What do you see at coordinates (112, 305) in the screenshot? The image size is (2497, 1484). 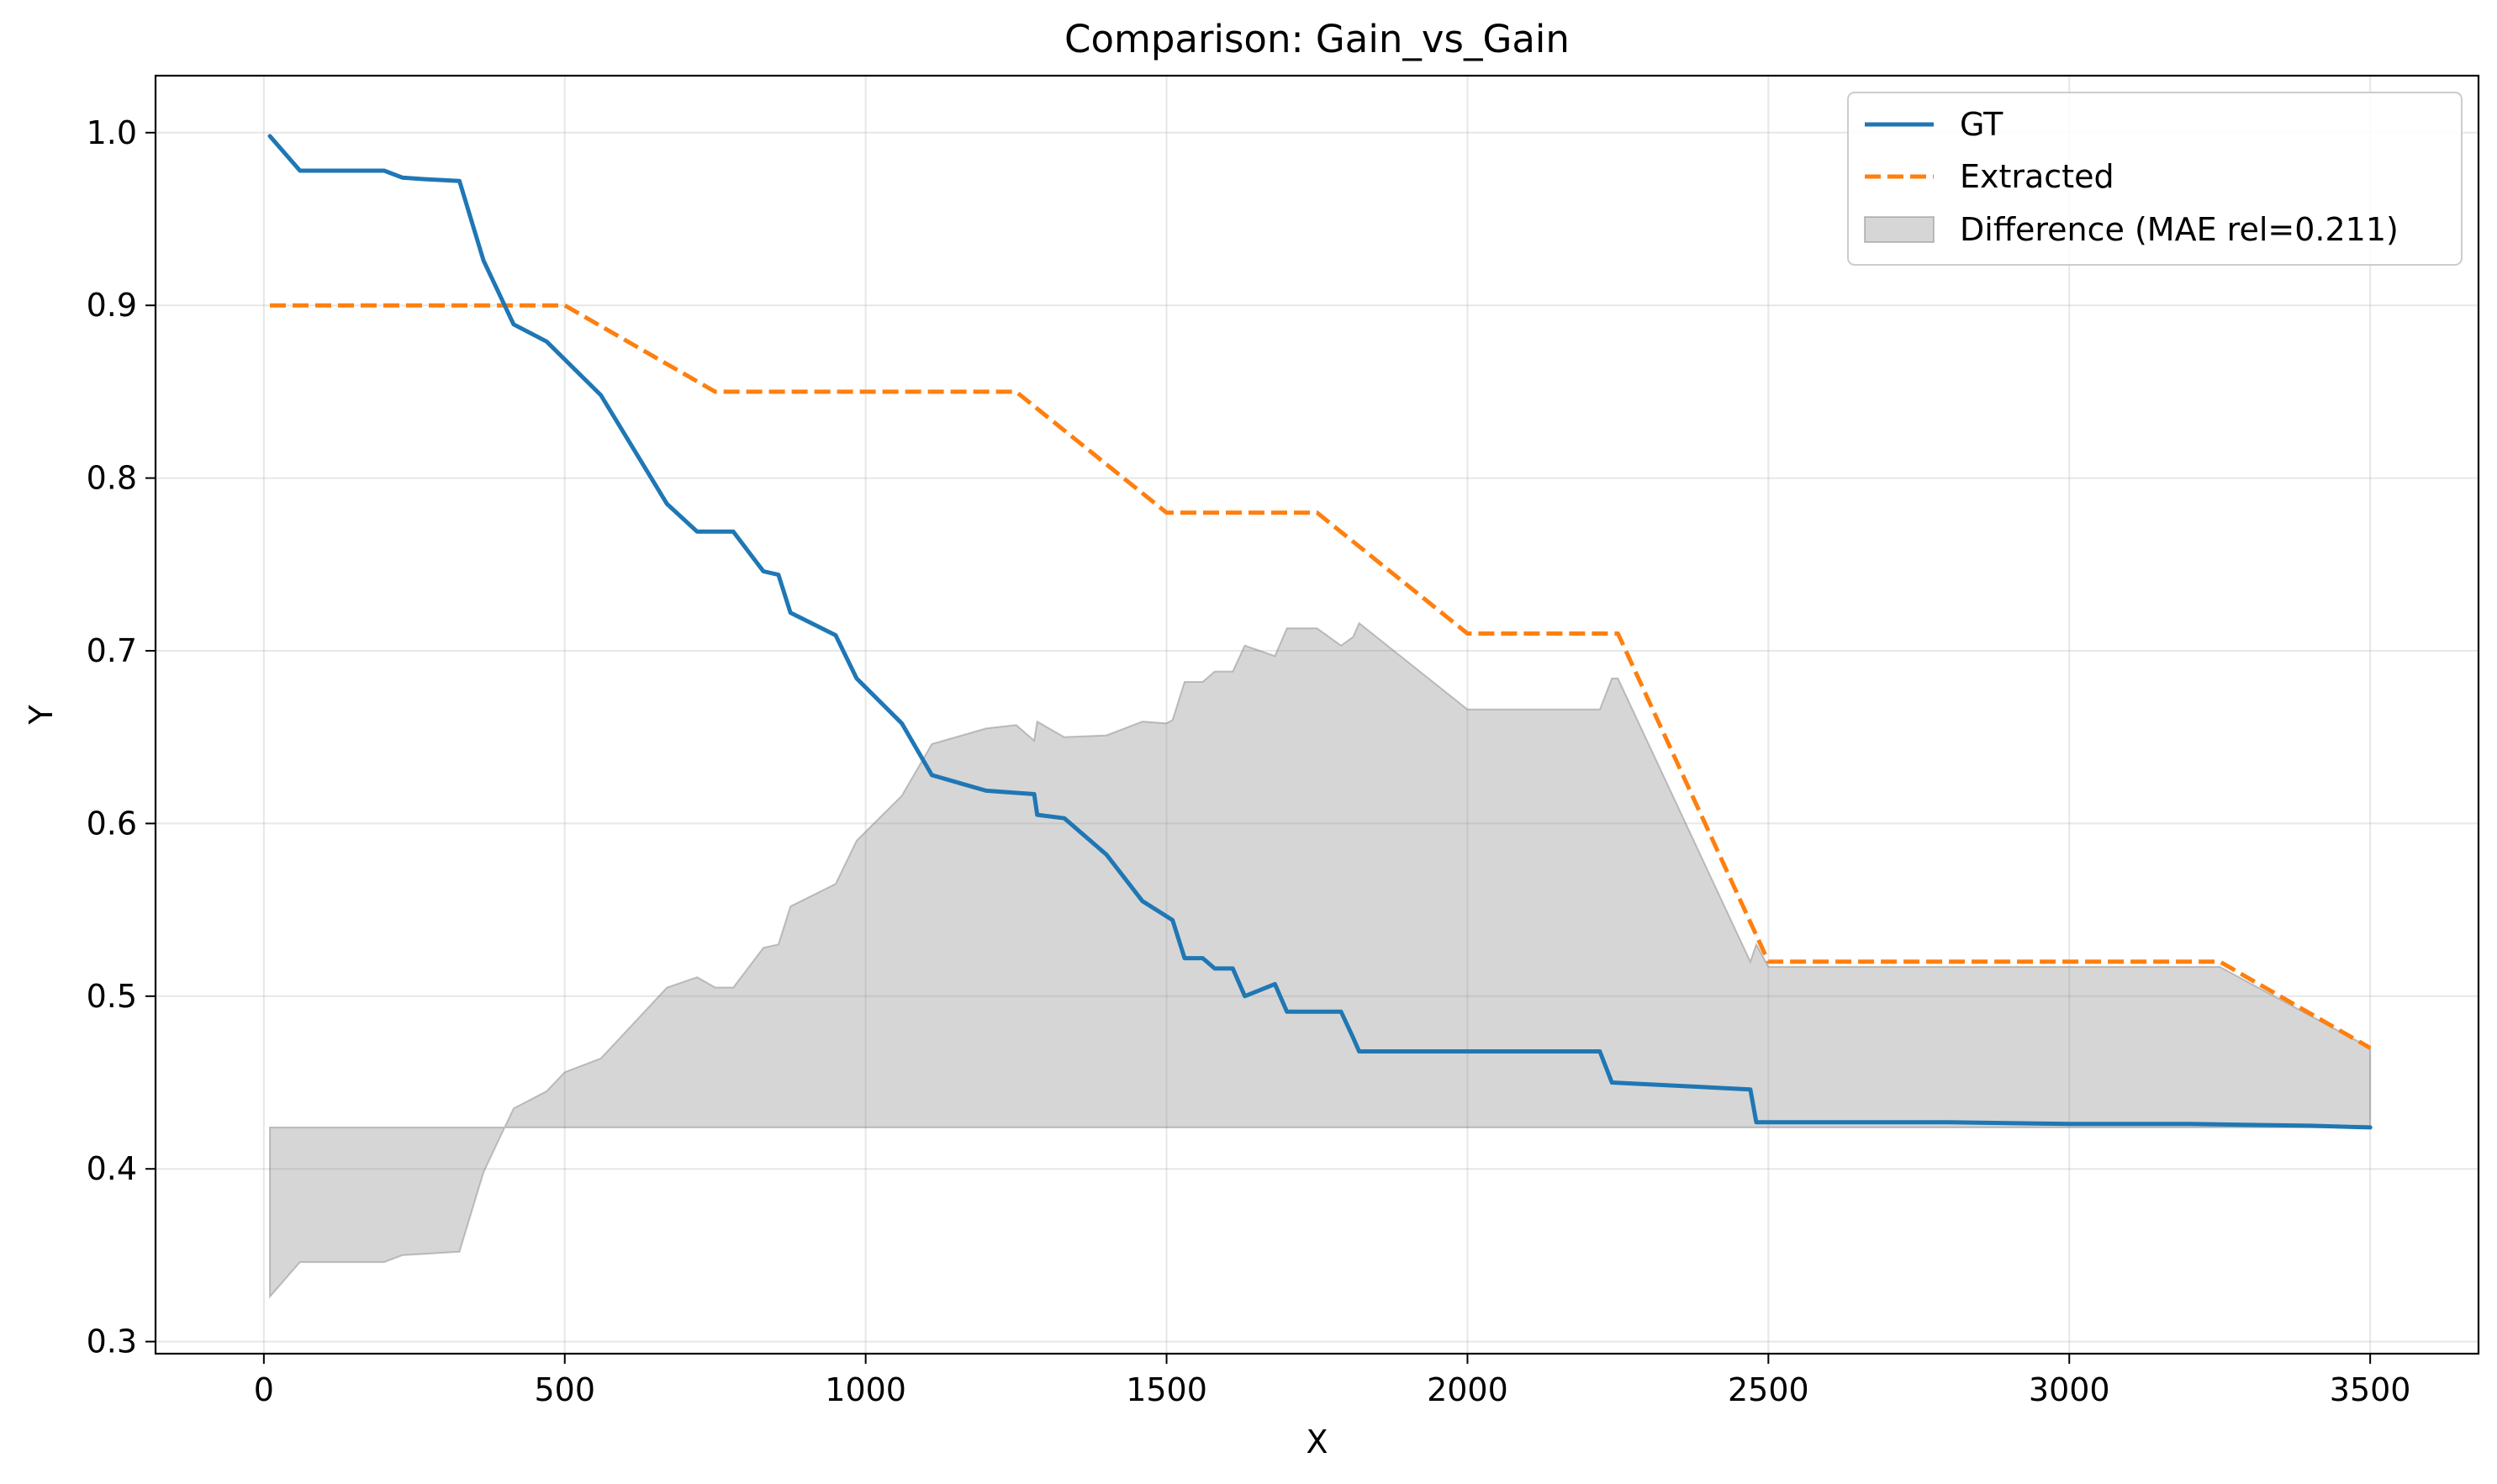 I see `y-tick-label: 0.9` at bounding box center [112, 305].